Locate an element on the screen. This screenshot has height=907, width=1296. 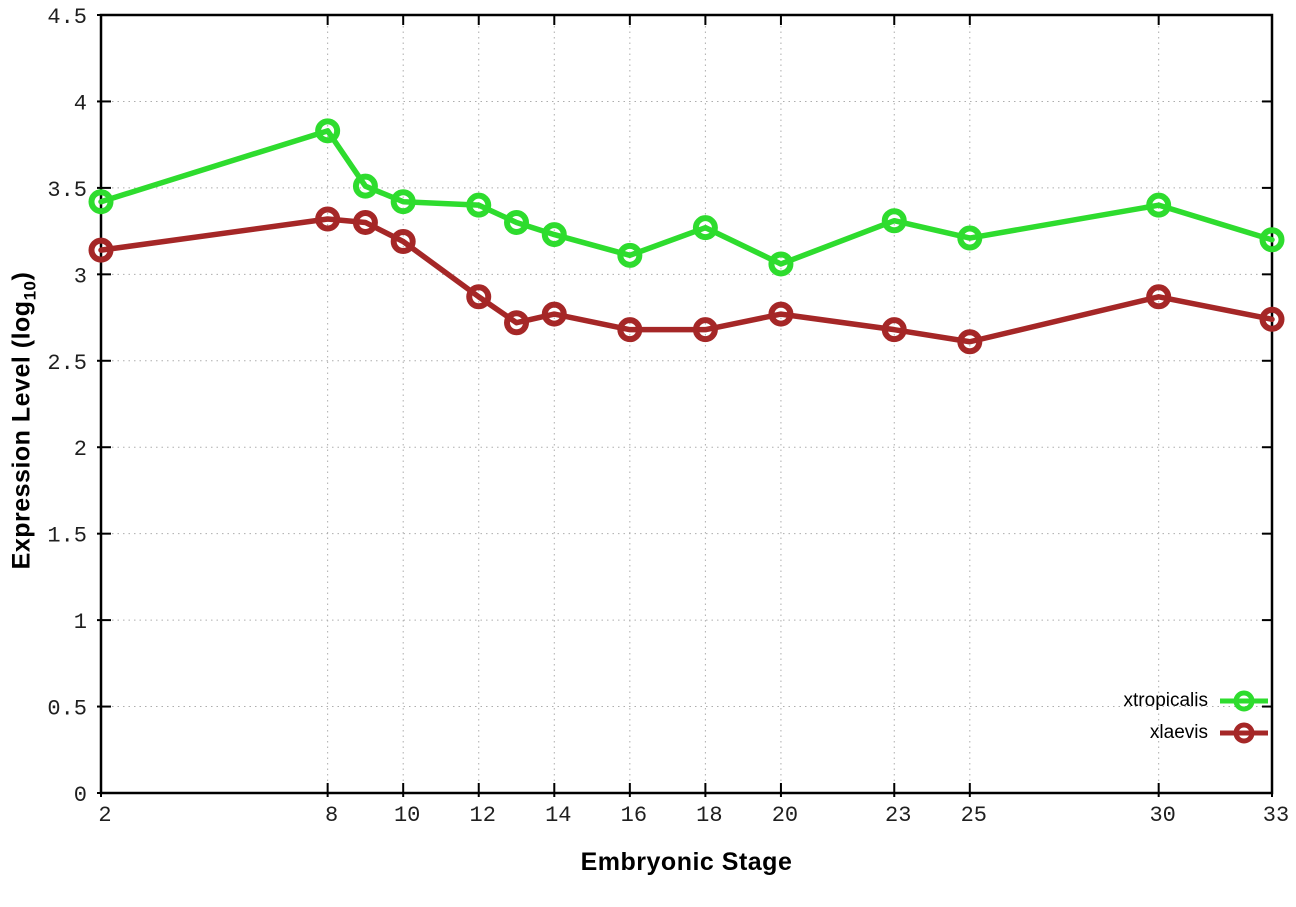
y-tick-label: 3 is located at coordinates (80, 276).